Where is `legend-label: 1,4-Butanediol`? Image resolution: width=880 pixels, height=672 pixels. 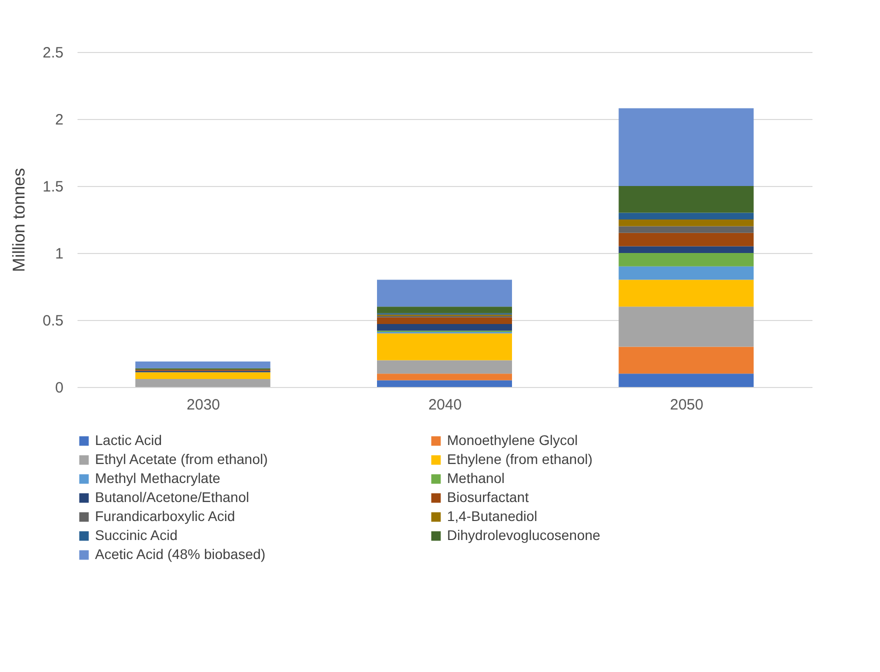
legend-label: 1,4-Butanediol is located at coordinates (492, 516).